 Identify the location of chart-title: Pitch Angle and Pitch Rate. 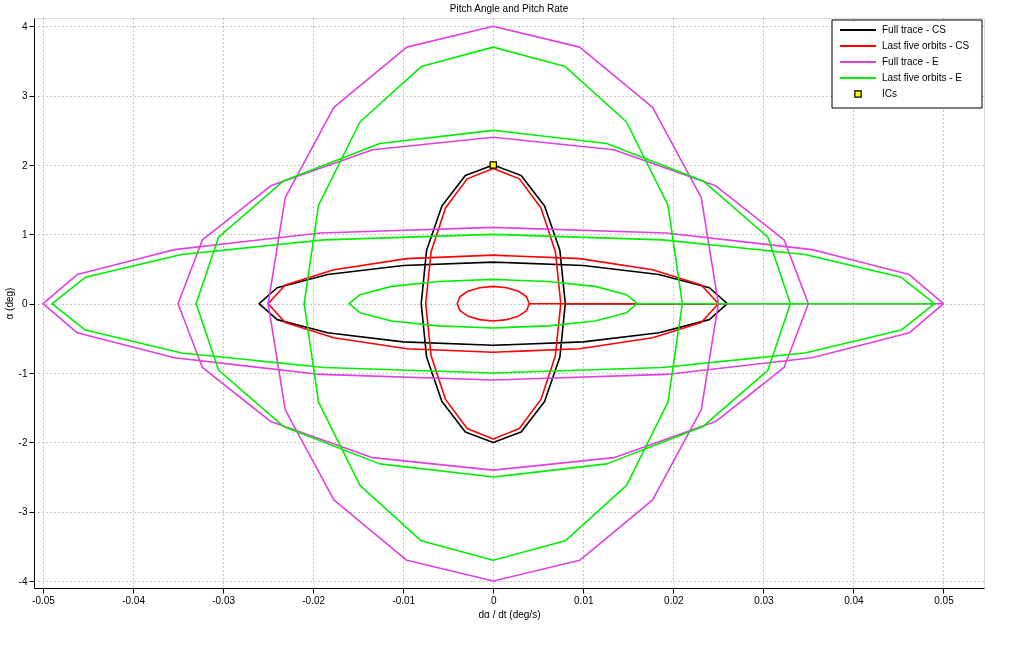
(509, 8).